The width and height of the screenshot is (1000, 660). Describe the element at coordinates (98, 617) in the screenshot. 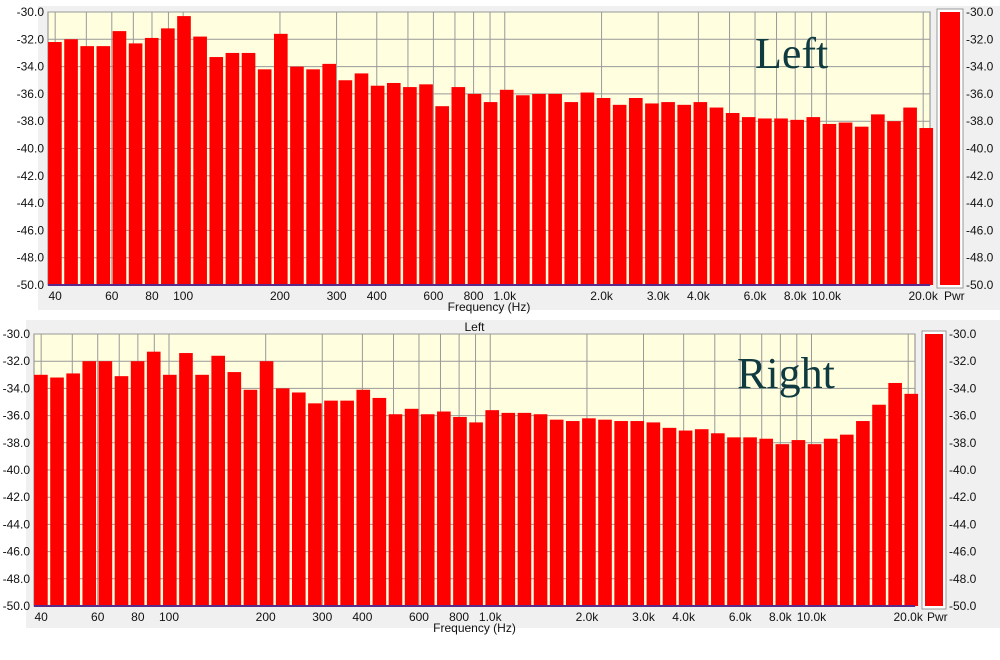

I see `x-tick-label: 60` at that location.